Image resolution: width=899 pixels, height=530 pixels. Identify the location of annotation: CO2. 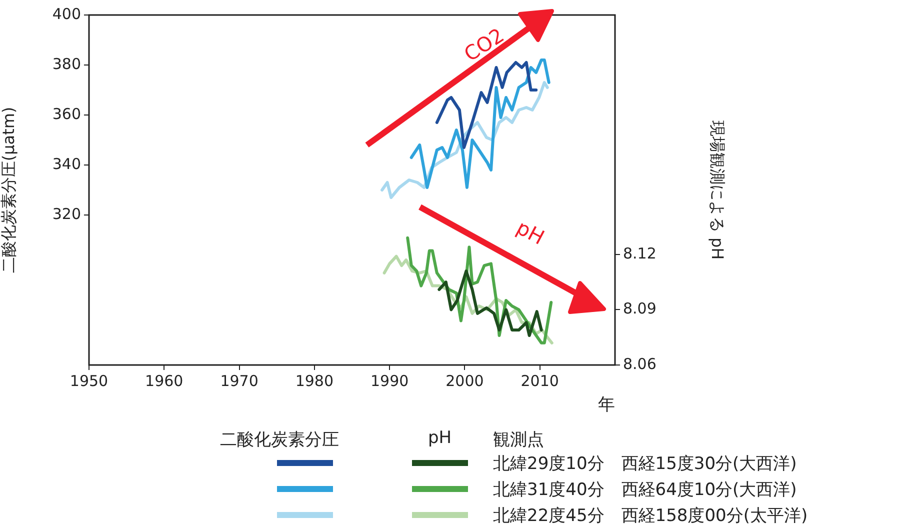
(484, 44).